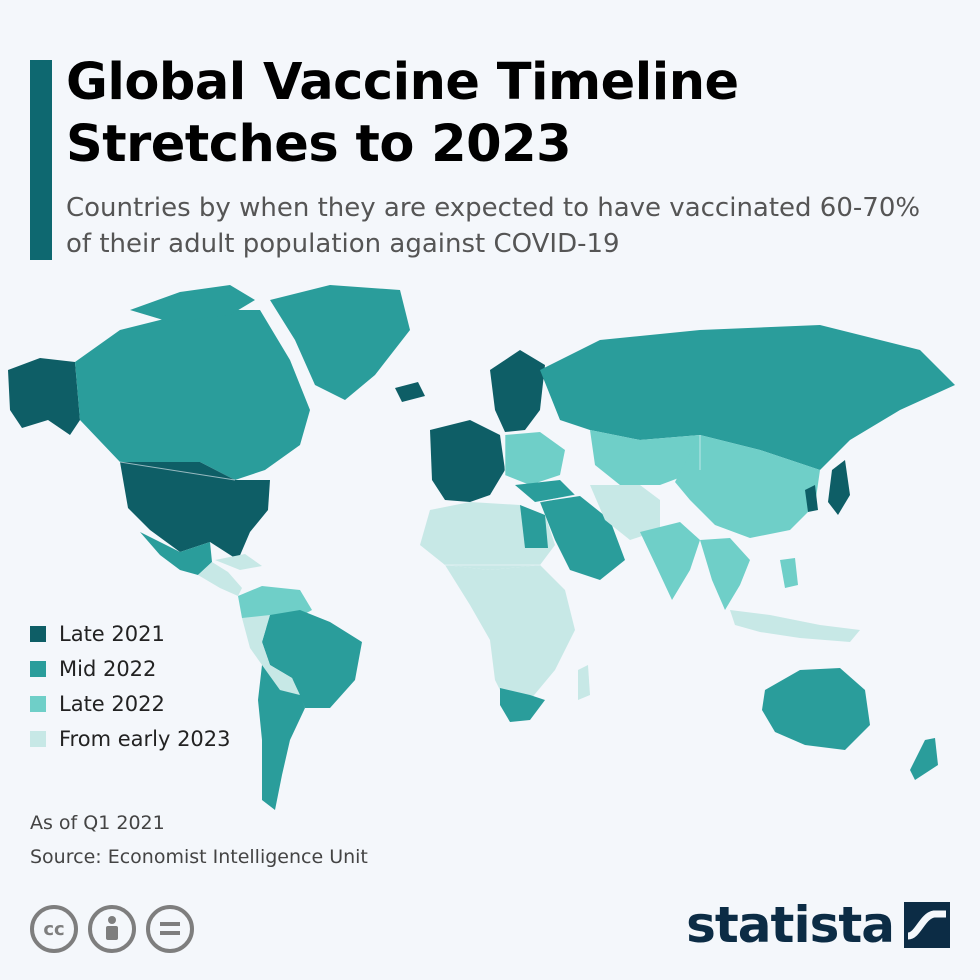 The height and width of the screenshot is (980, 980). What do you see at coordinates (112, 633) in the screenshot?
I see `legend-label: Late 2021` at bounding box center [112, 633].